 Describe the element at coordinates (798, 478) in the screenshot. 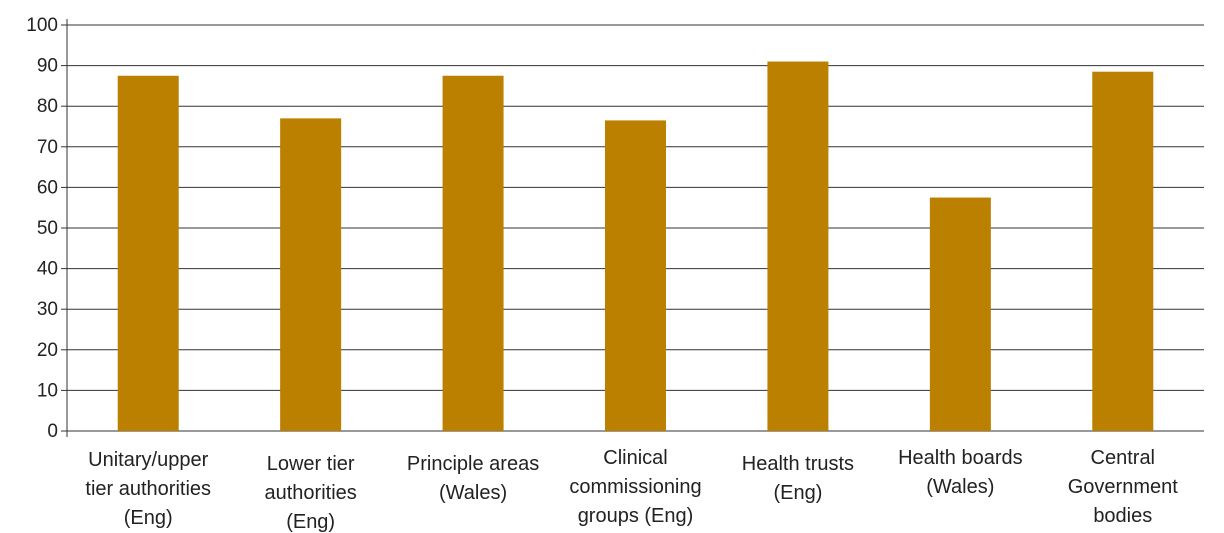

I see `x-category-label: Health trusts (Eng)` at that location.